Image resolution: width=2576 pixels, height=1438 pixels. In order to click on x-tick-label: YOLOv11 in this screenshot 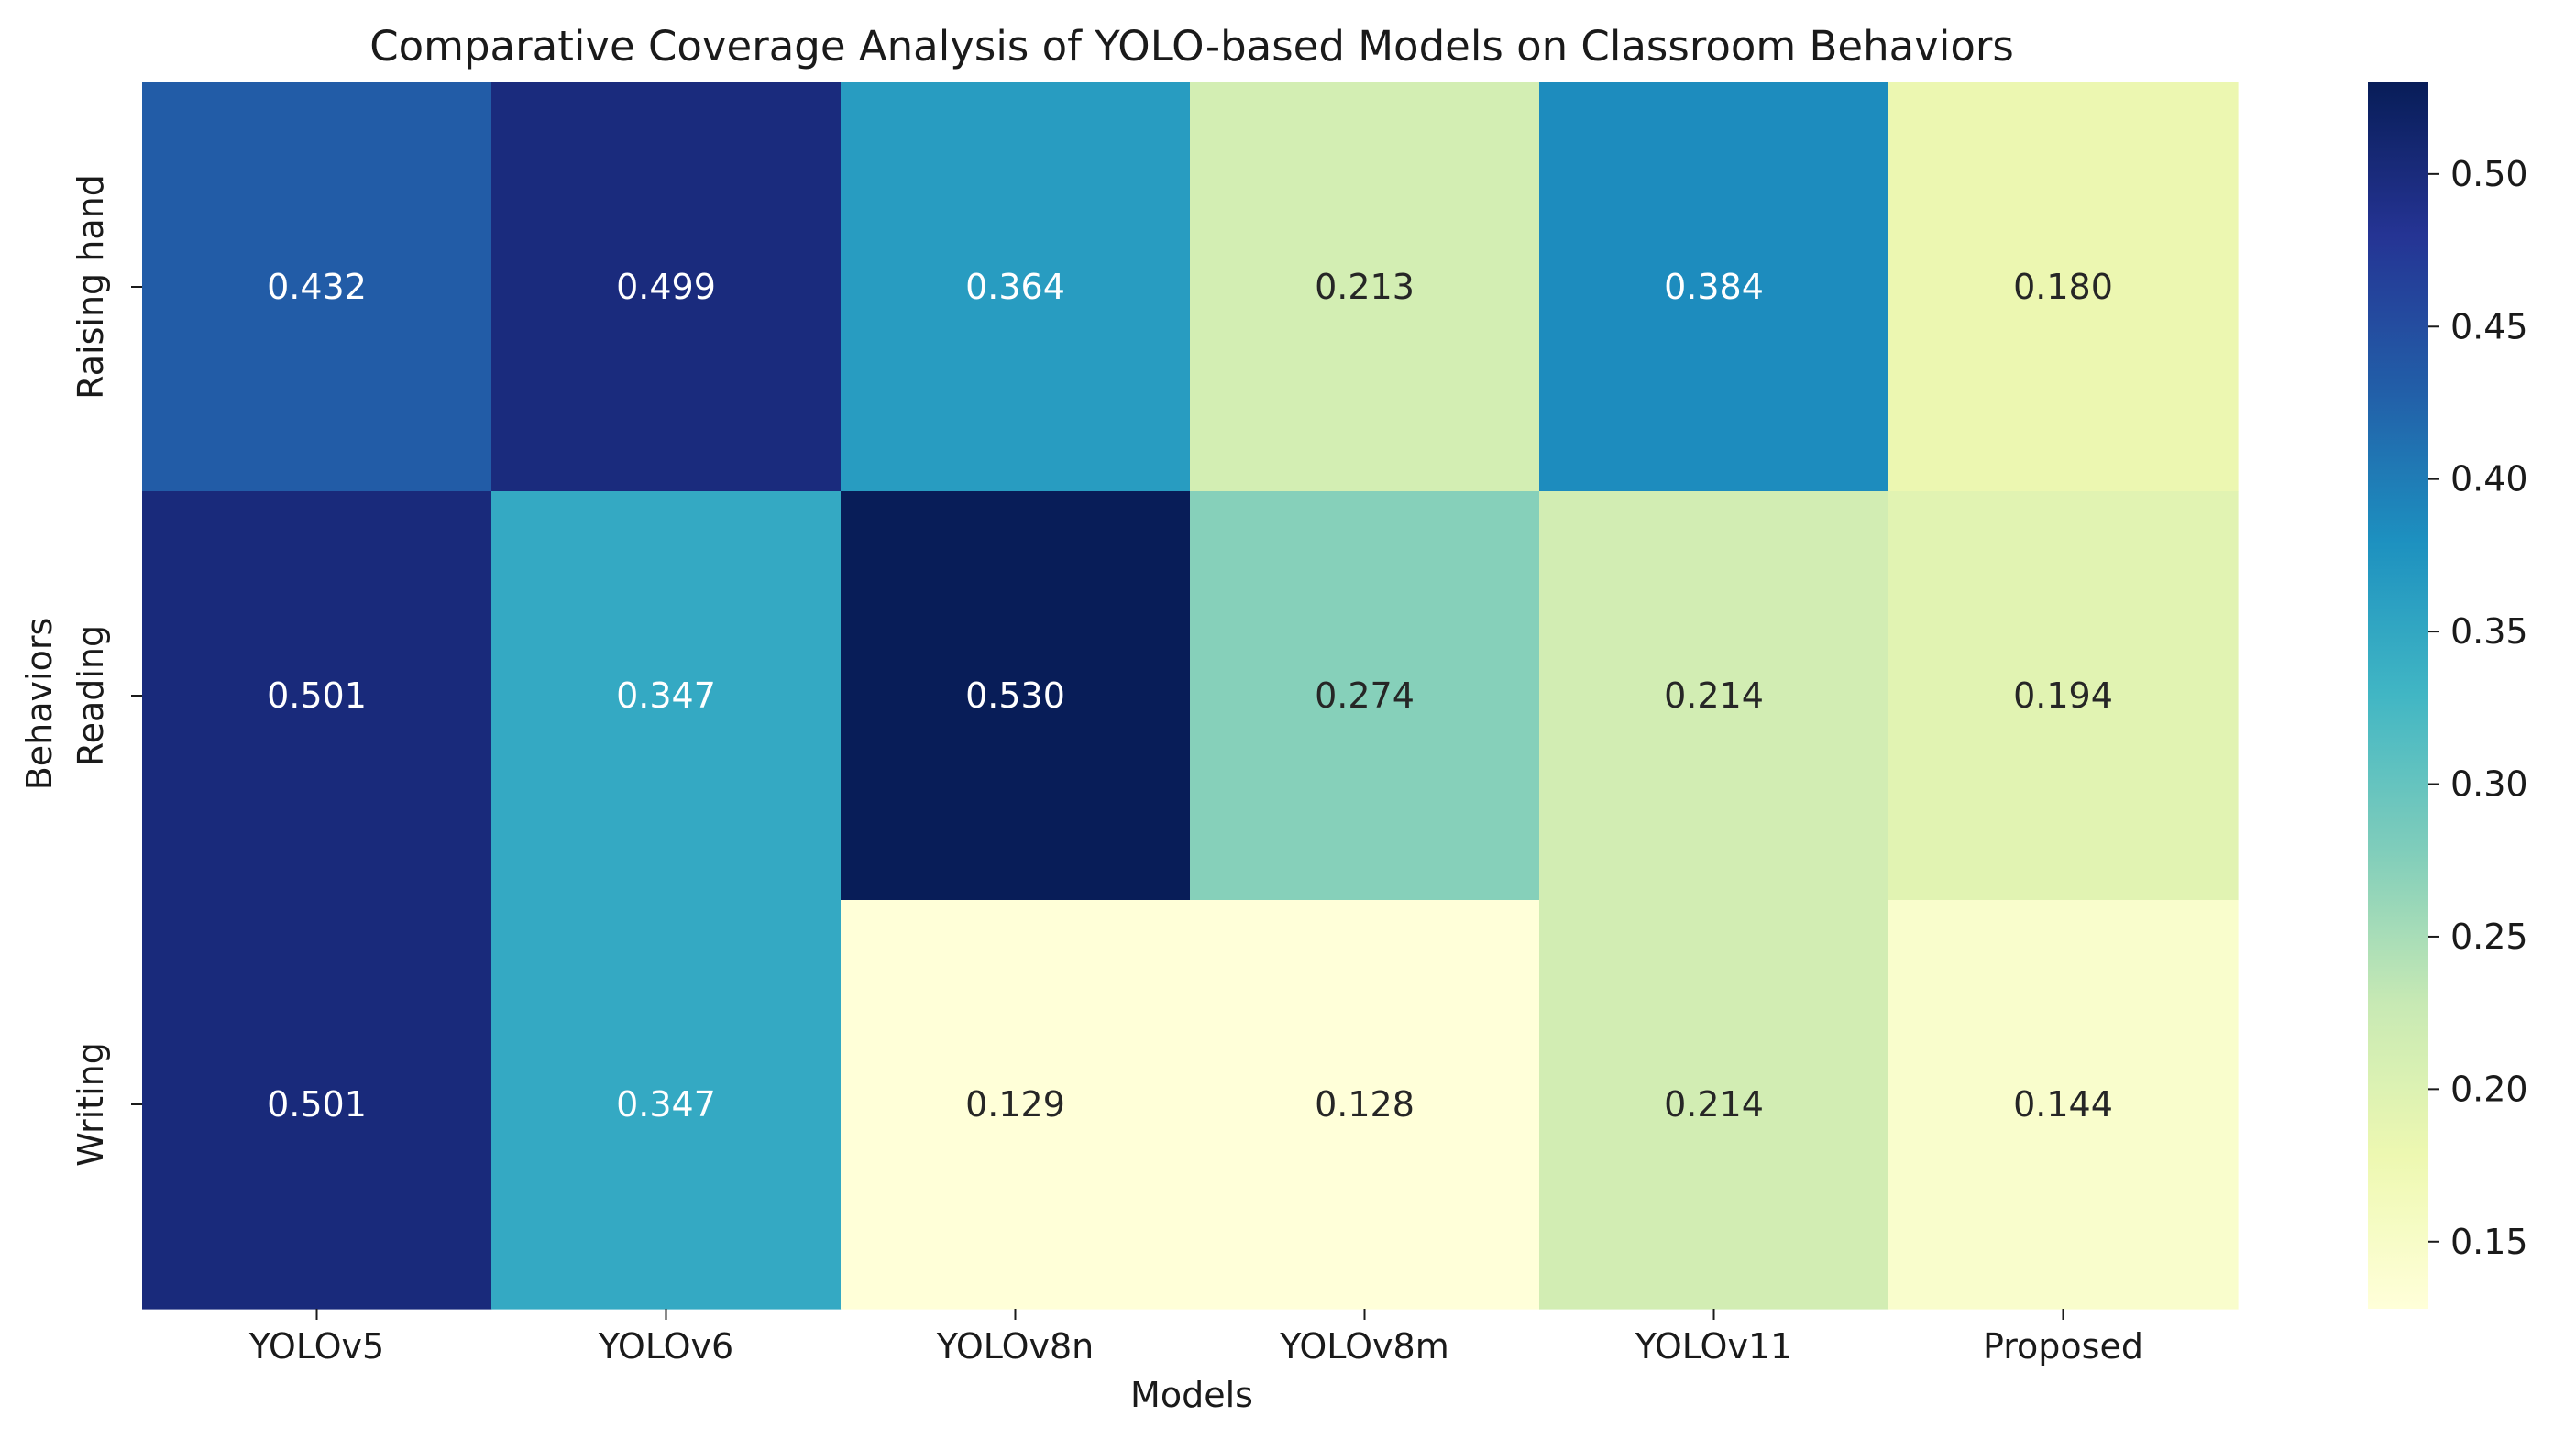, I will do `click(1714, 1346)`.